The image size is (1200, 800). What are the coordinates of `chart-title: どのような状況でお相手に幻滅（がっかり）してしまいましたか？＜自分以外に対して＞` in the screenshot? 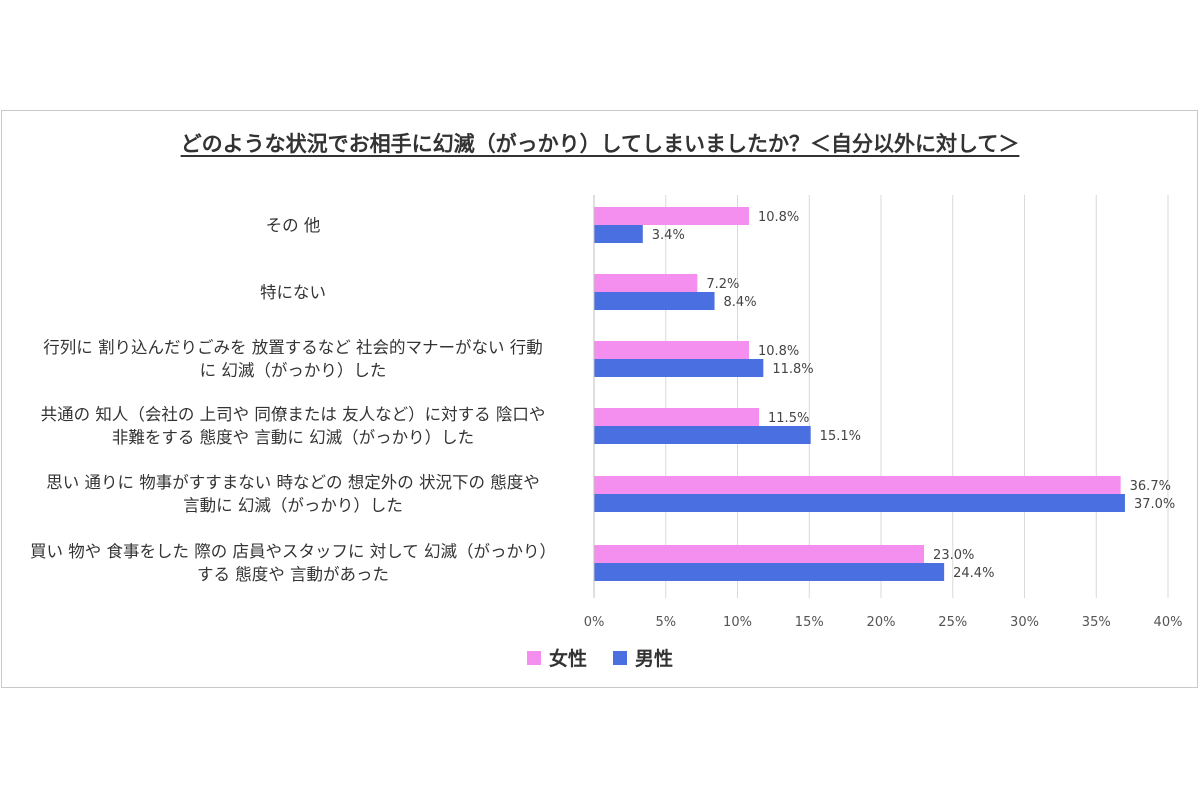 It's located at (600, 144).